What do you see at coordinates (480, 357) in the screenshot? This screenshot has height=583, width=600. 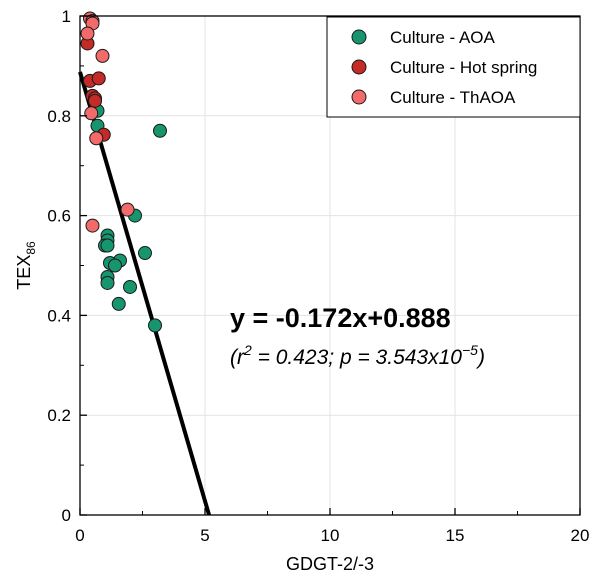 I see `stats-suffix: )` at bounding box center [480, 357].